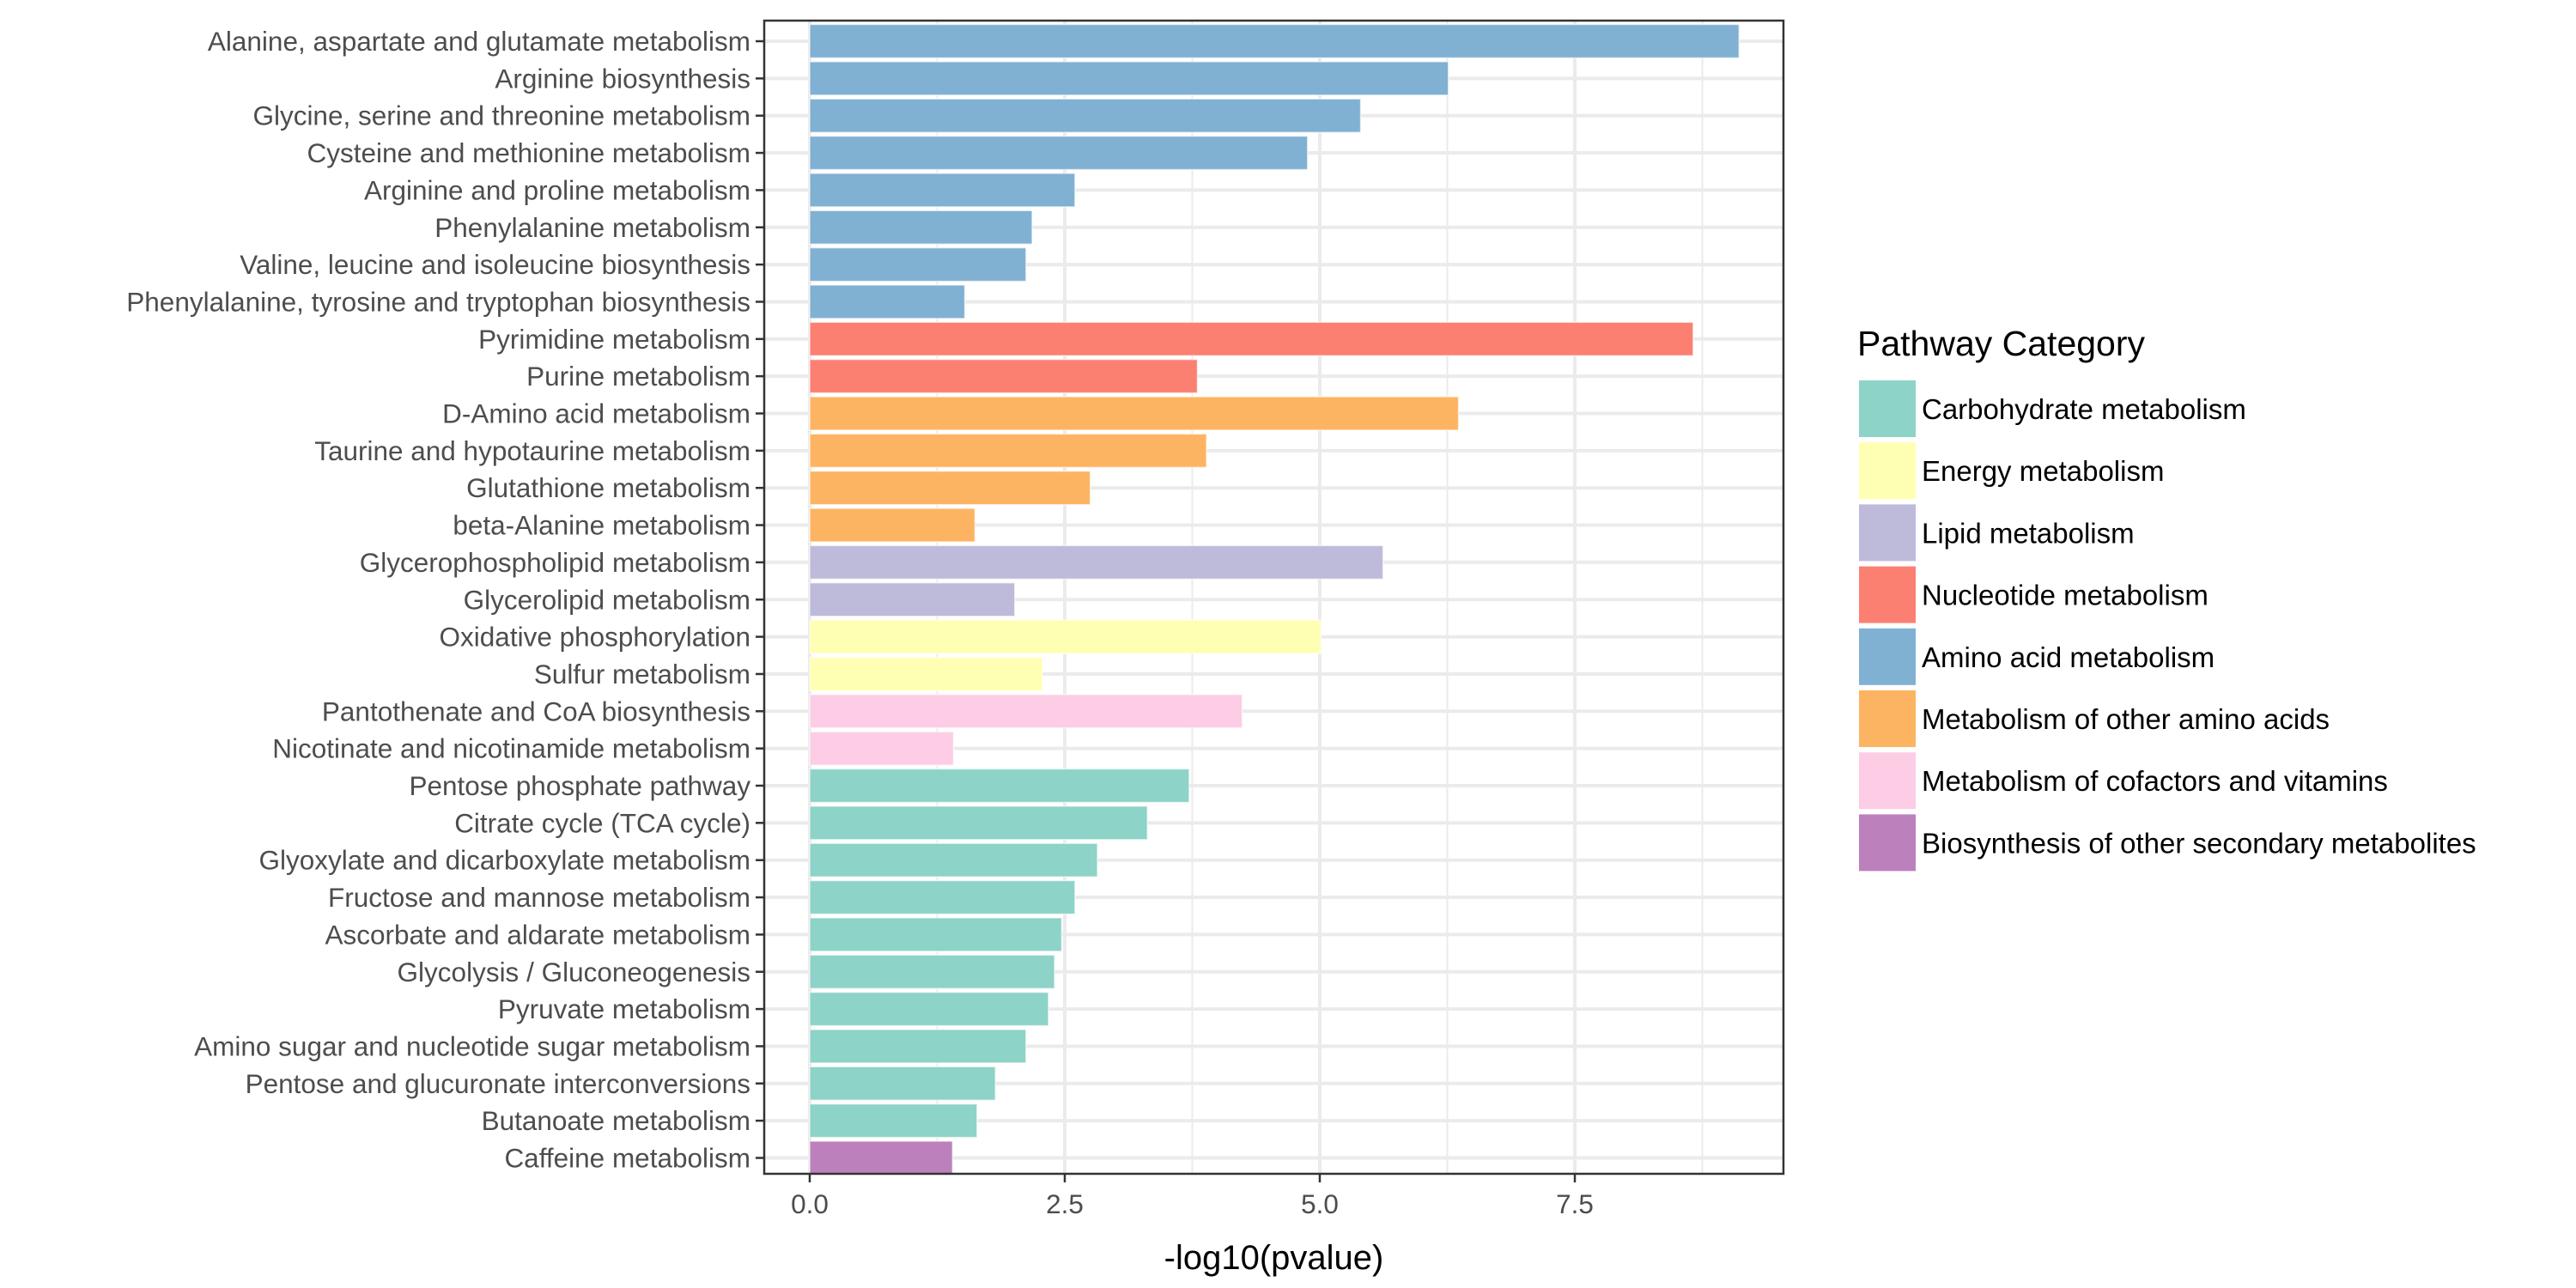 The width and height of the screenshot is (2576, 1288). I want to click on y-tick-label: Glutathione metabolism, so click(608, 488).